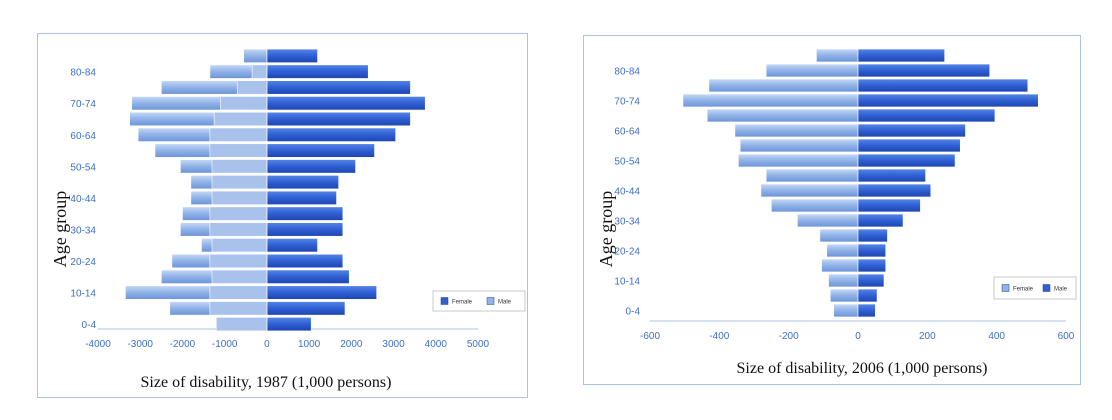 This screenshot has width=1112, height=420. I want to click on male-legend-label: Male, so click(505, 303).